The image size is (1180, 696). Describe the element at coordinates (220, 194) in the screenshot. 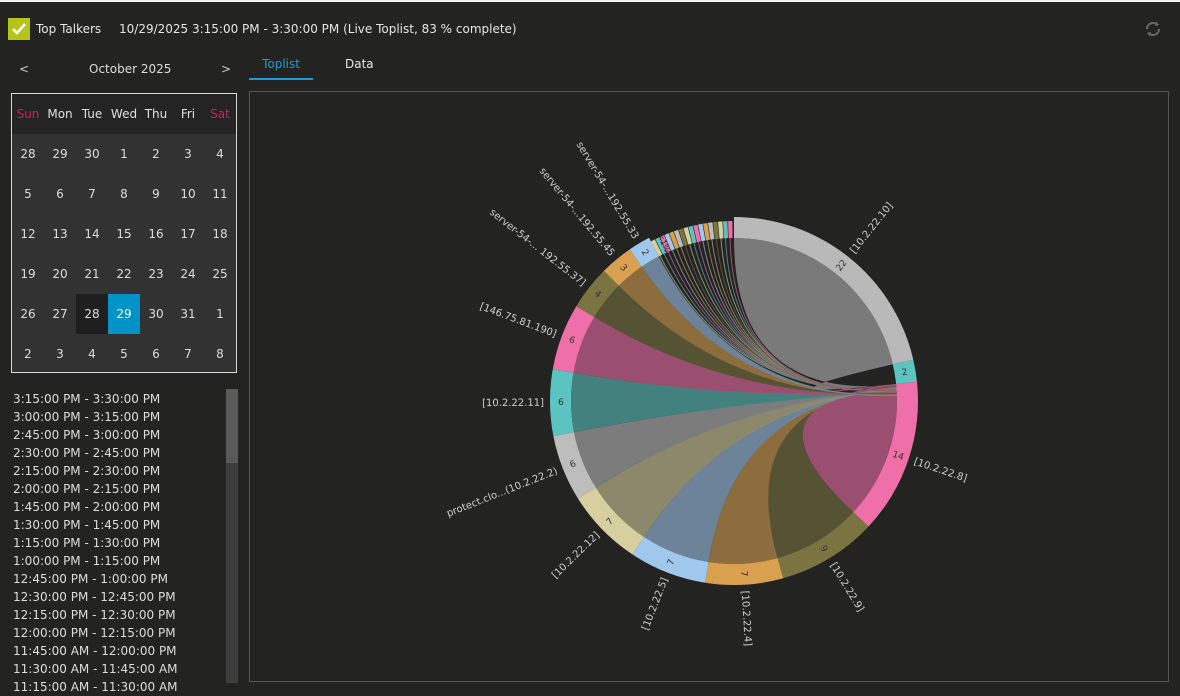

I see `calendar-day: 11` at that location.